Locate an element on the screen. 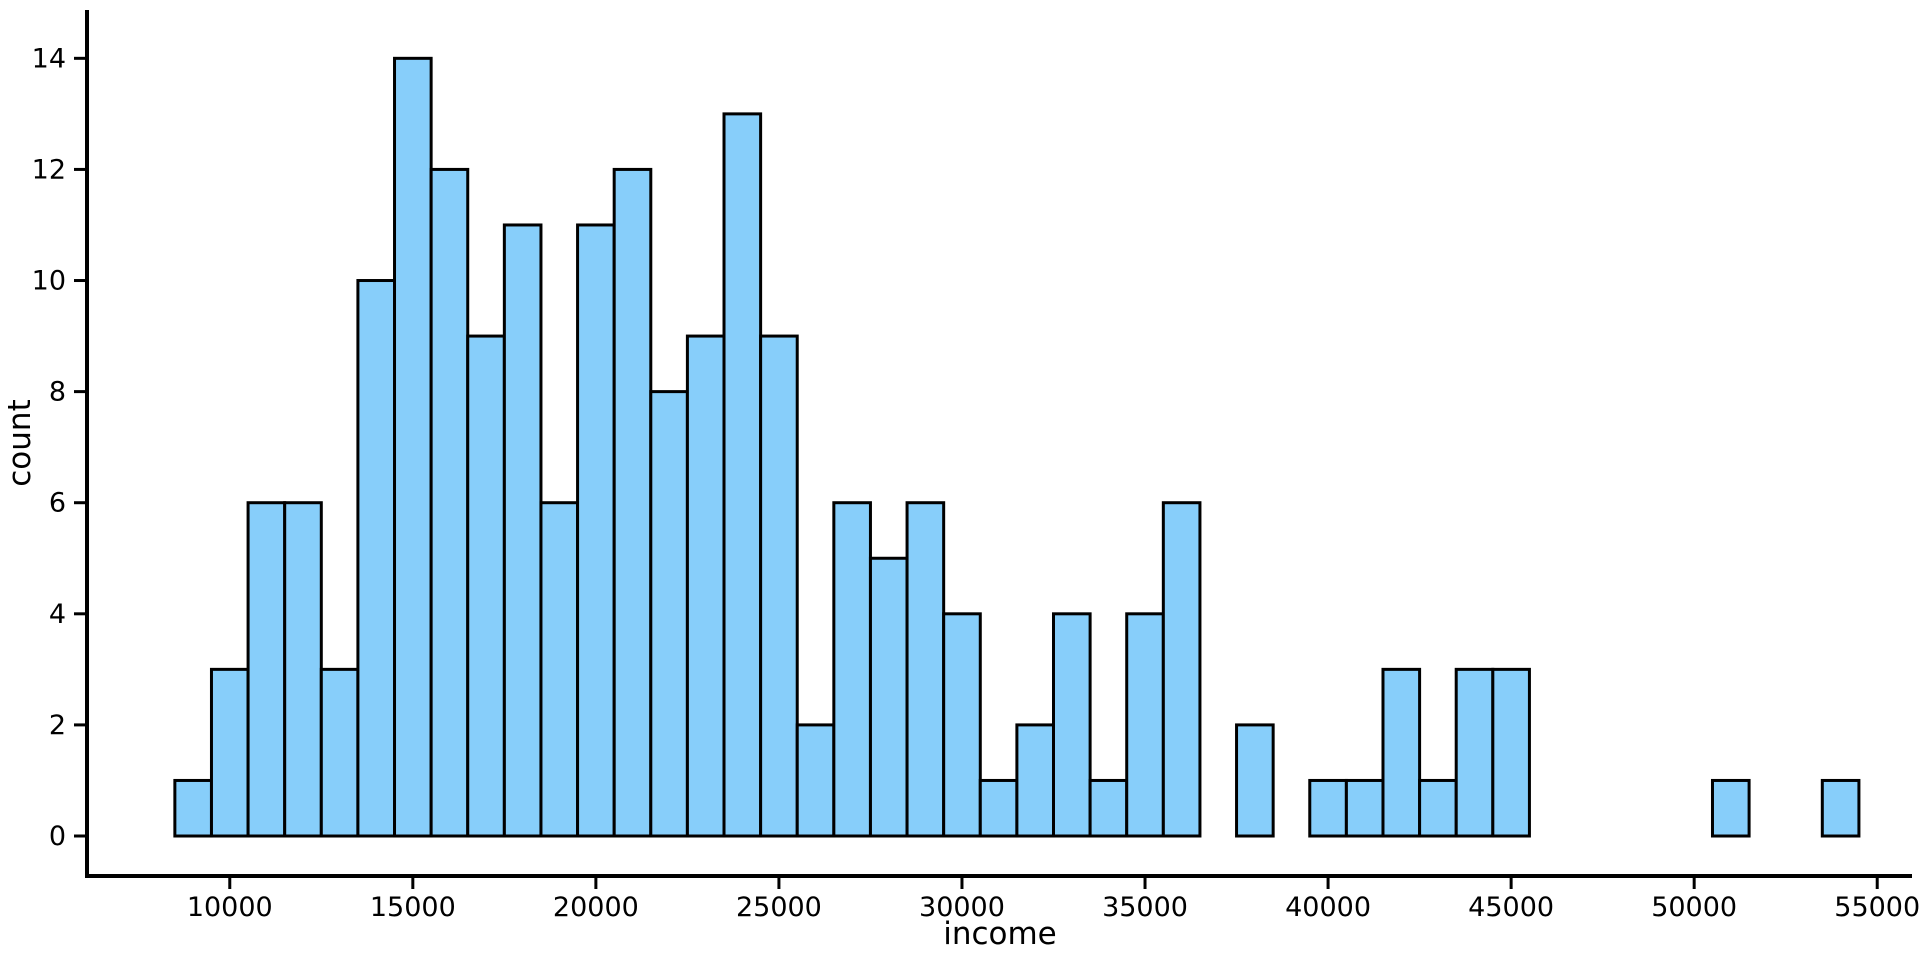 This screenshot has height=960, width=1920. y-tick-label: 8 is located at coordinates (57, 392).